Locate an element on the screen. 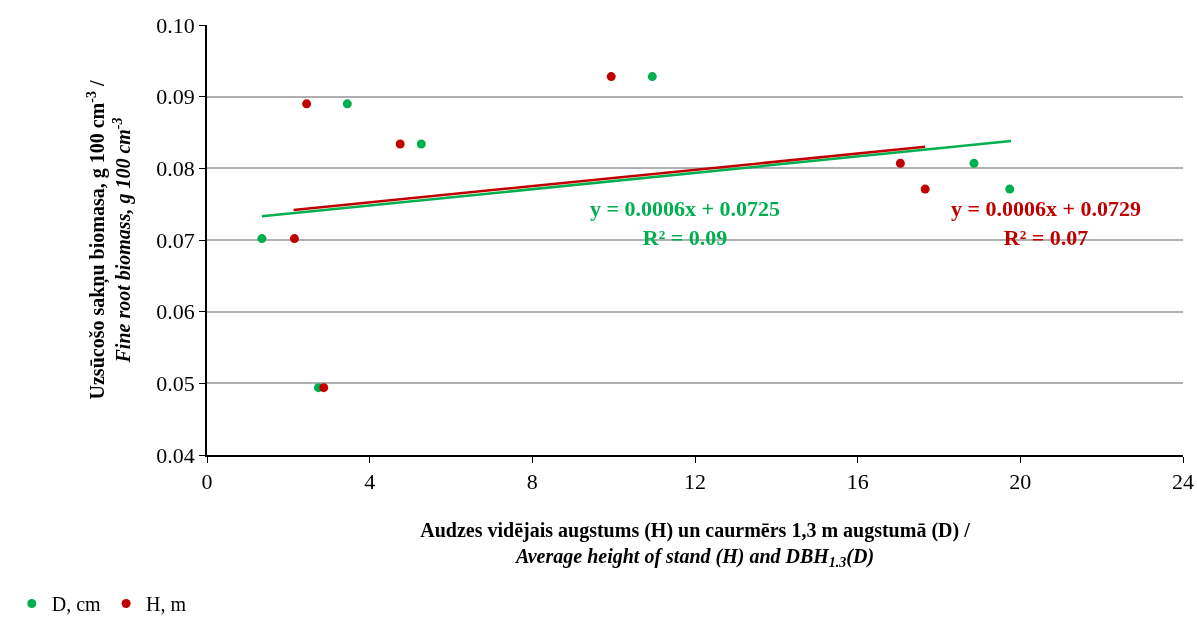 This screenshot has width=1197, height=635. y-tick-label: 0.08 is located at coordinates (175, 169).